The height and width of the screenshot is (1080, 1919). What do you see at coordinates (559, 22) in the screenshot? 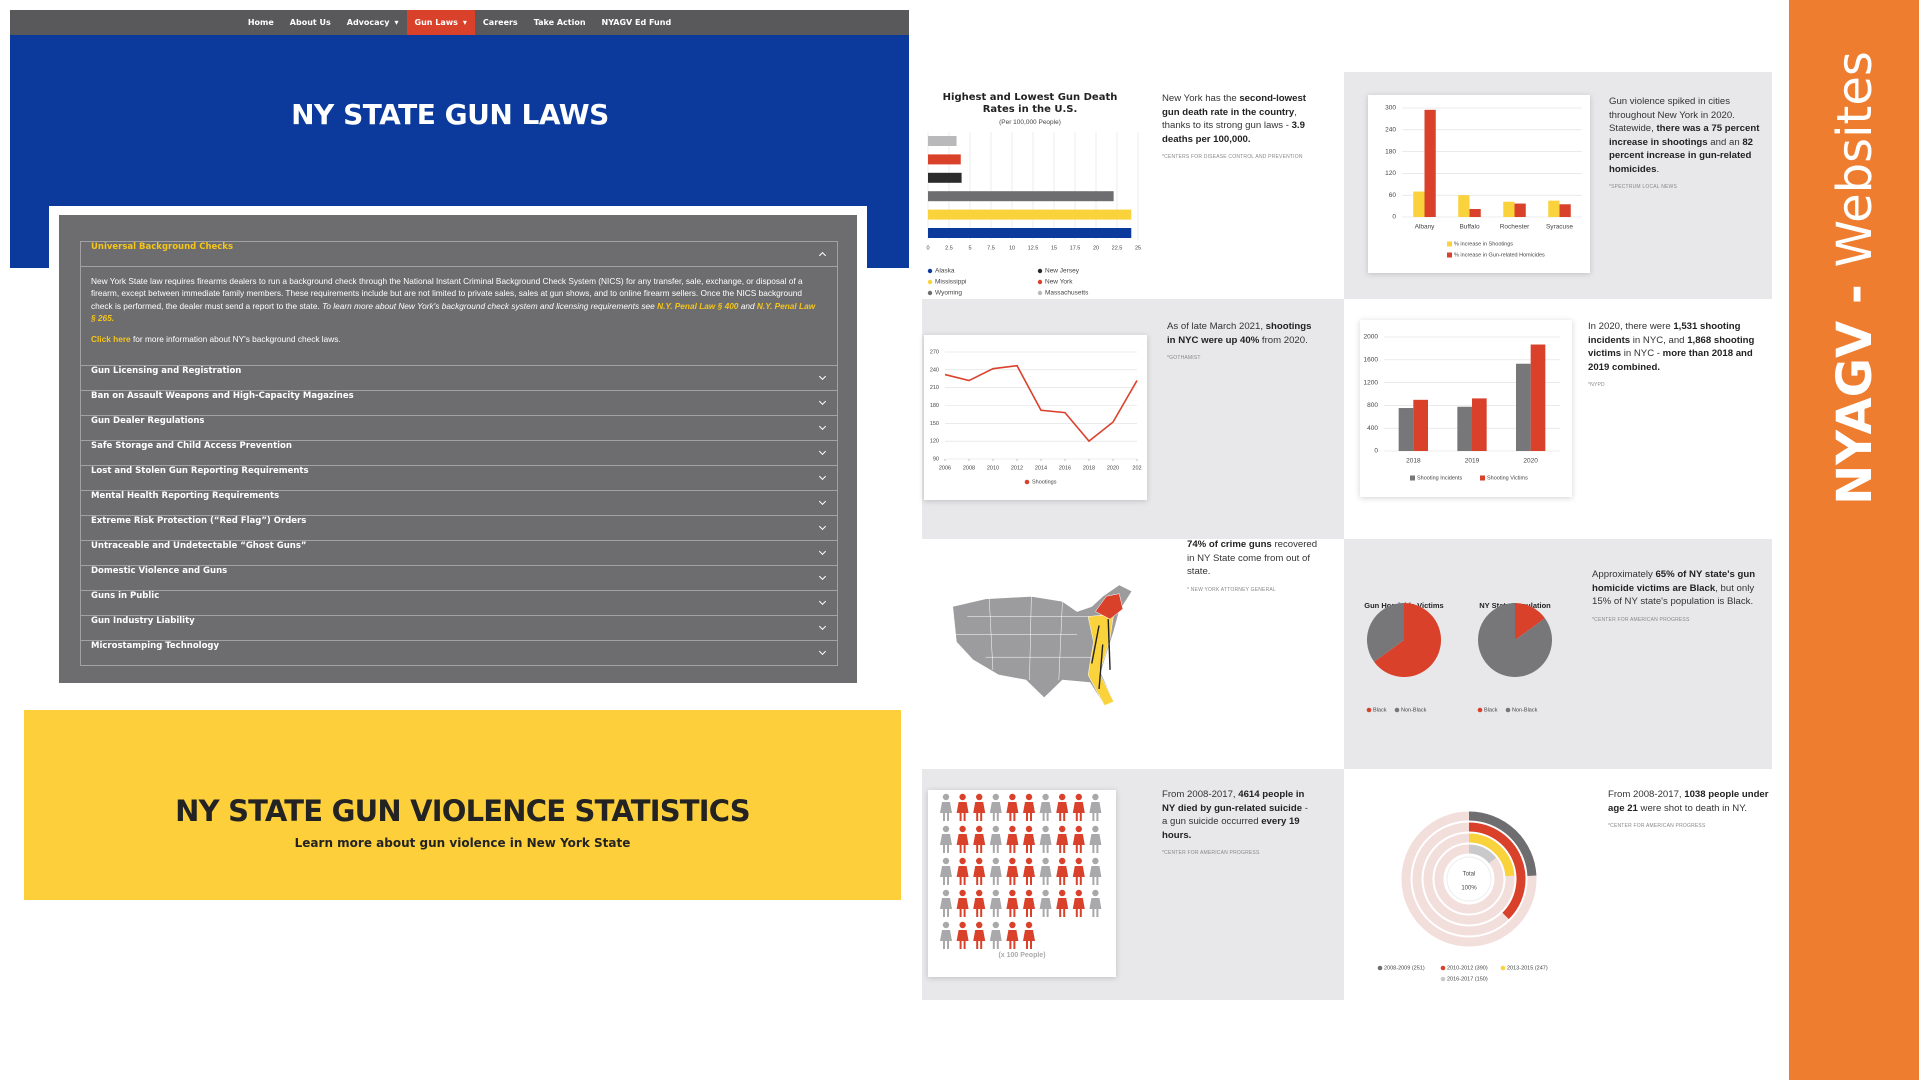
I see `nav-item: Take Action` at bounding box center [559, 22].